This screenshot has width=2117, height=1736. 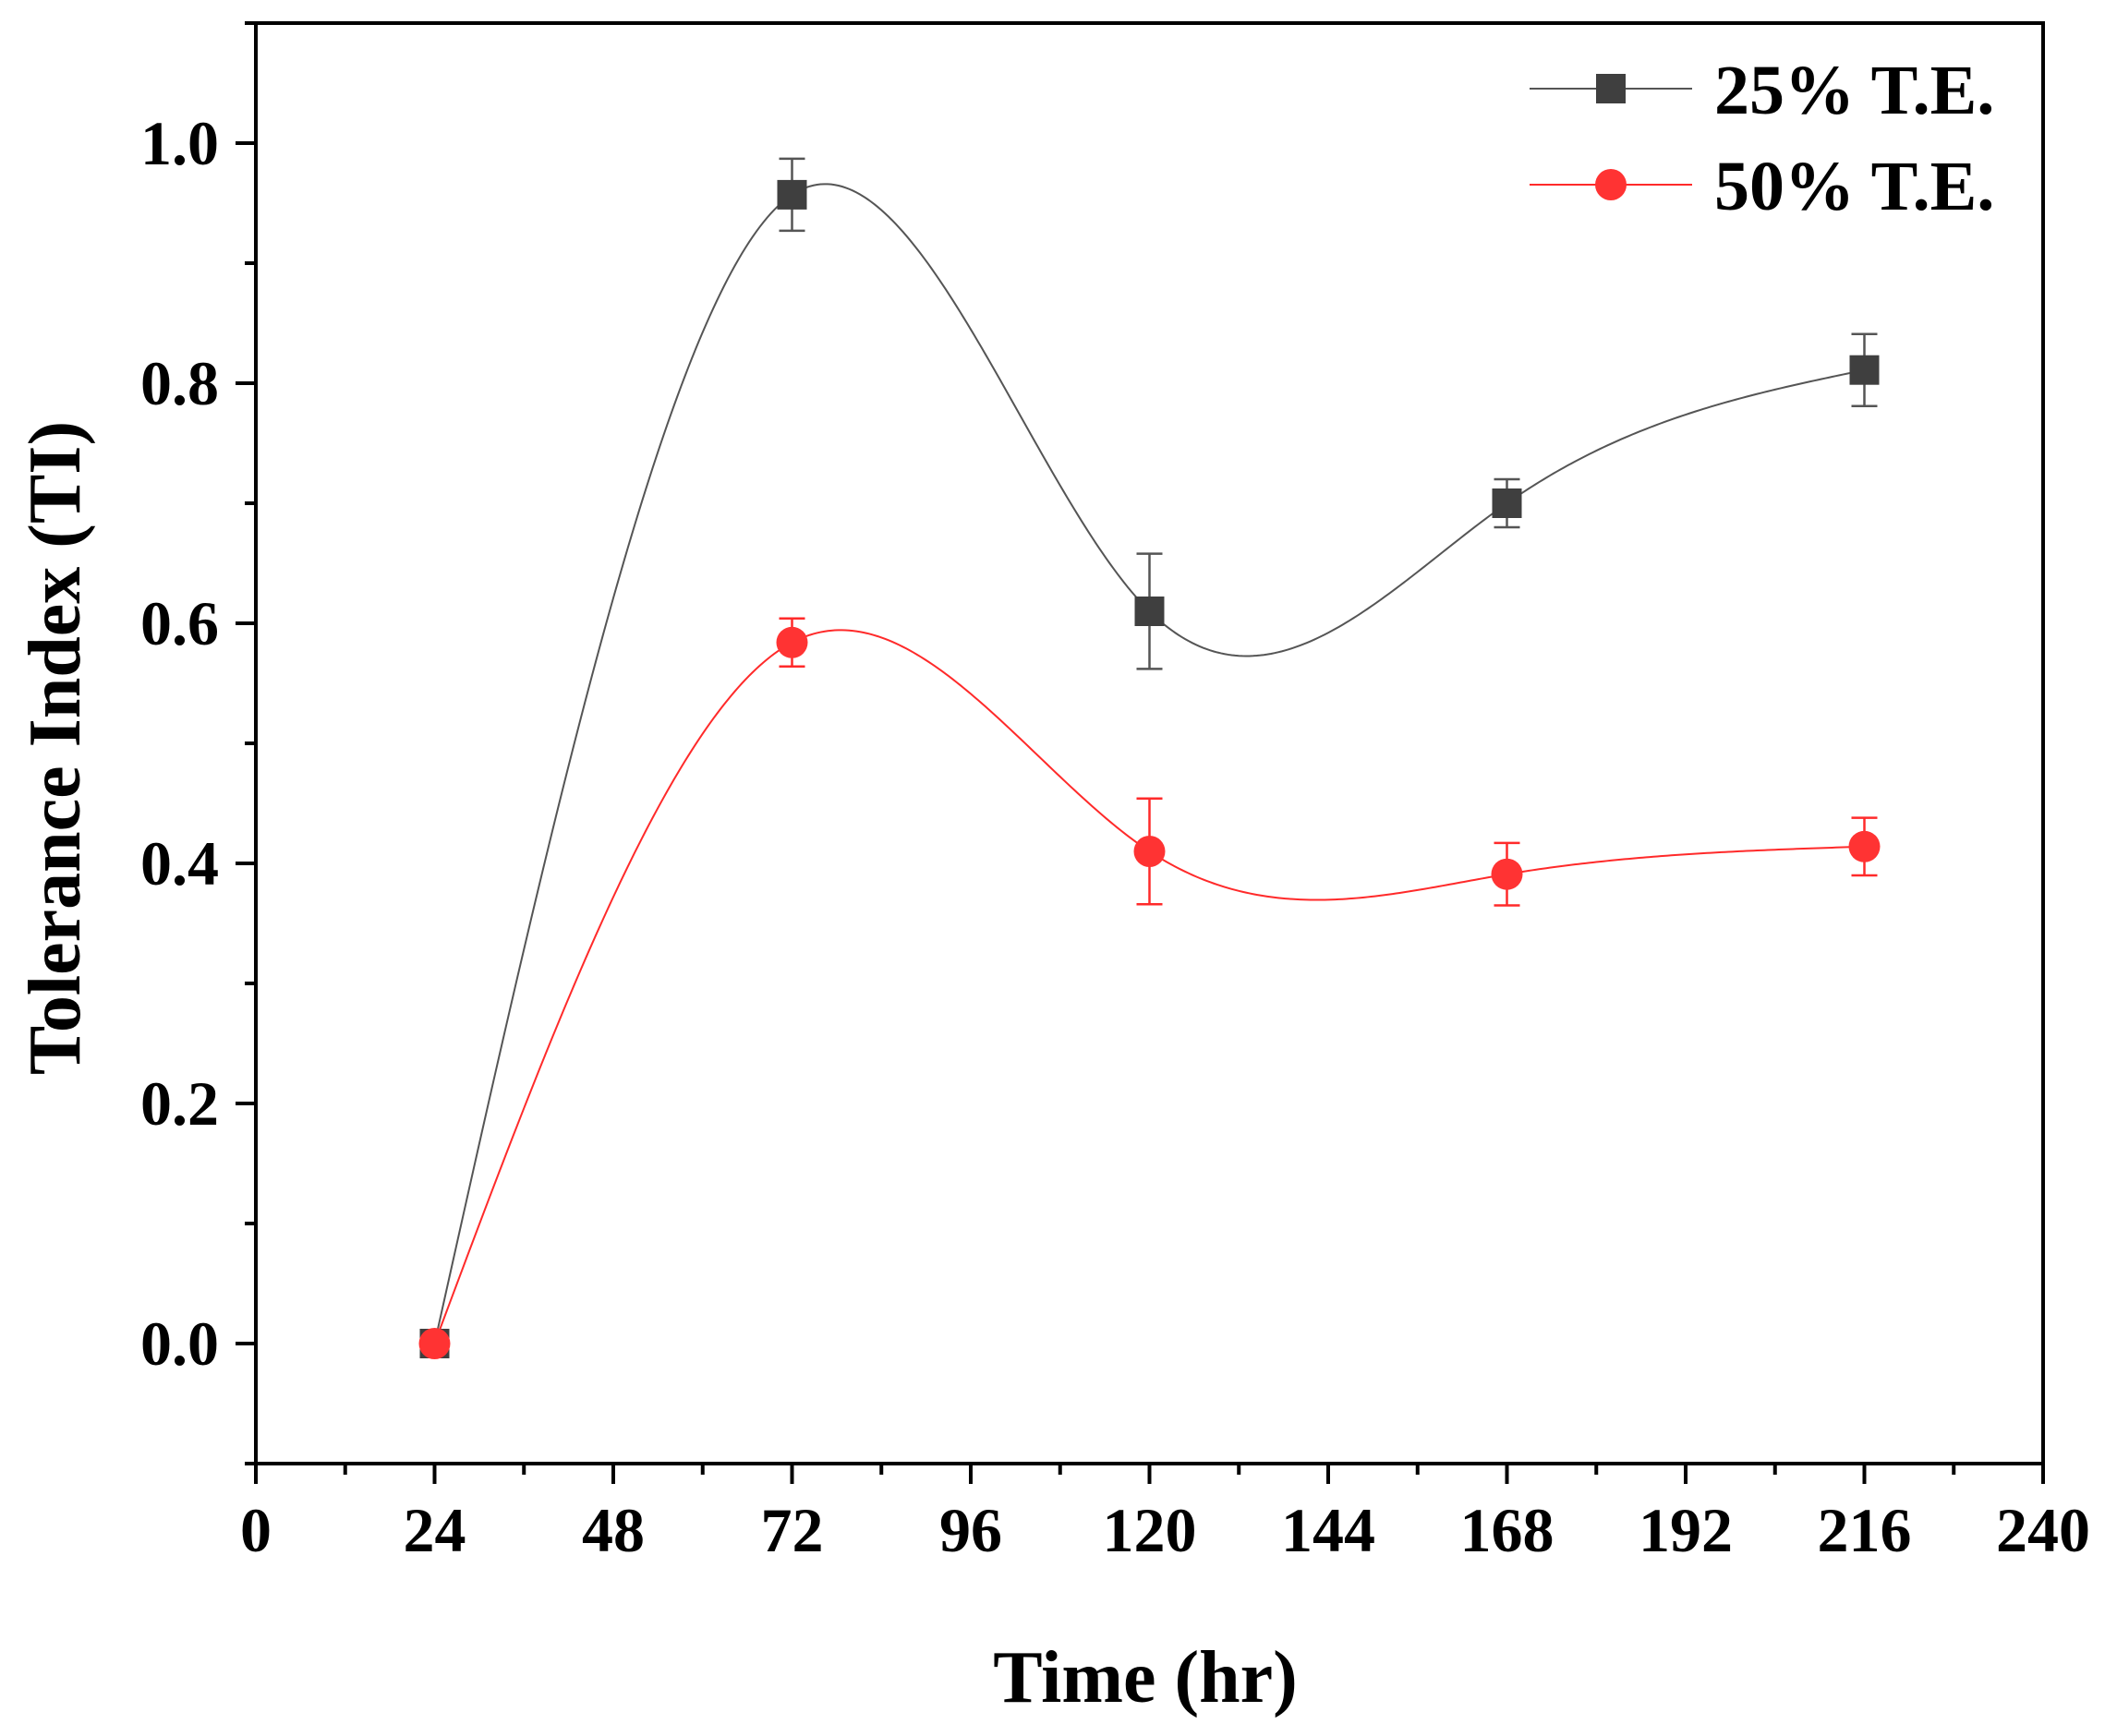 I want to click on x-tick-label: 72, so click(x=792, y=1530).